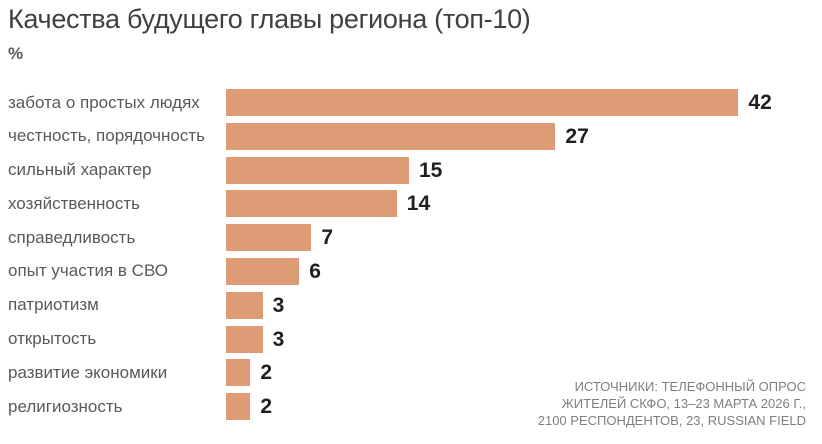 The height and width of the screenshot is (444, 822). What do you see at coordinates (88, 271) in the screenshot?
I see `category-label: опыт участия в СВО` at bounding box center [88, 271].